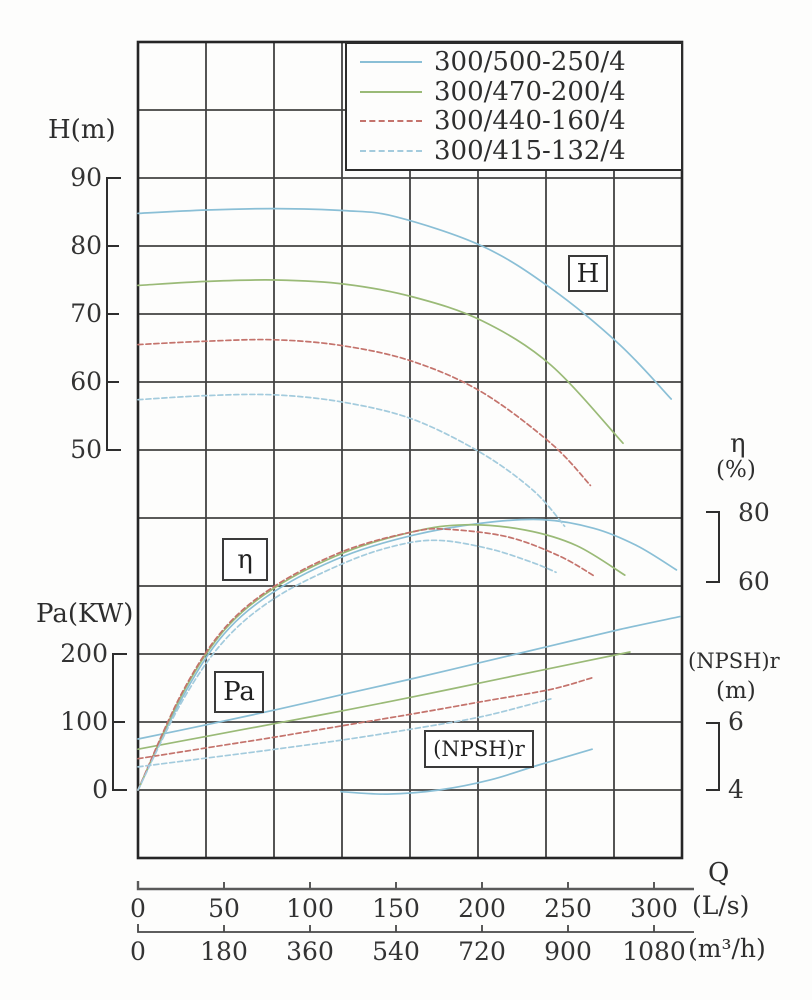  What do you see at coordinates (721, 905) in the screenshot?
I see `q-axis-unit-ls: (L/s)` at bounding box center [721, 905].